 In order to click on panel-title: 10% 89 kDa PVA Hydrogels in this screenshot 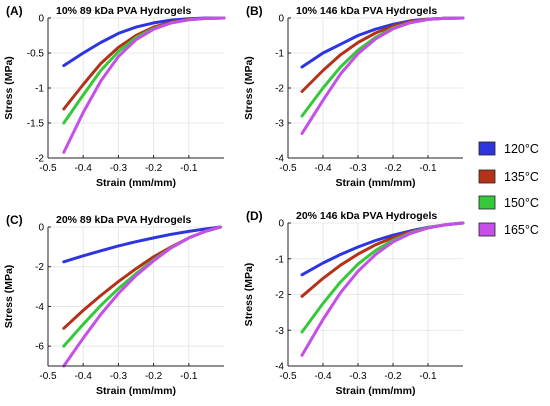, I will do `click(124, 11)`.